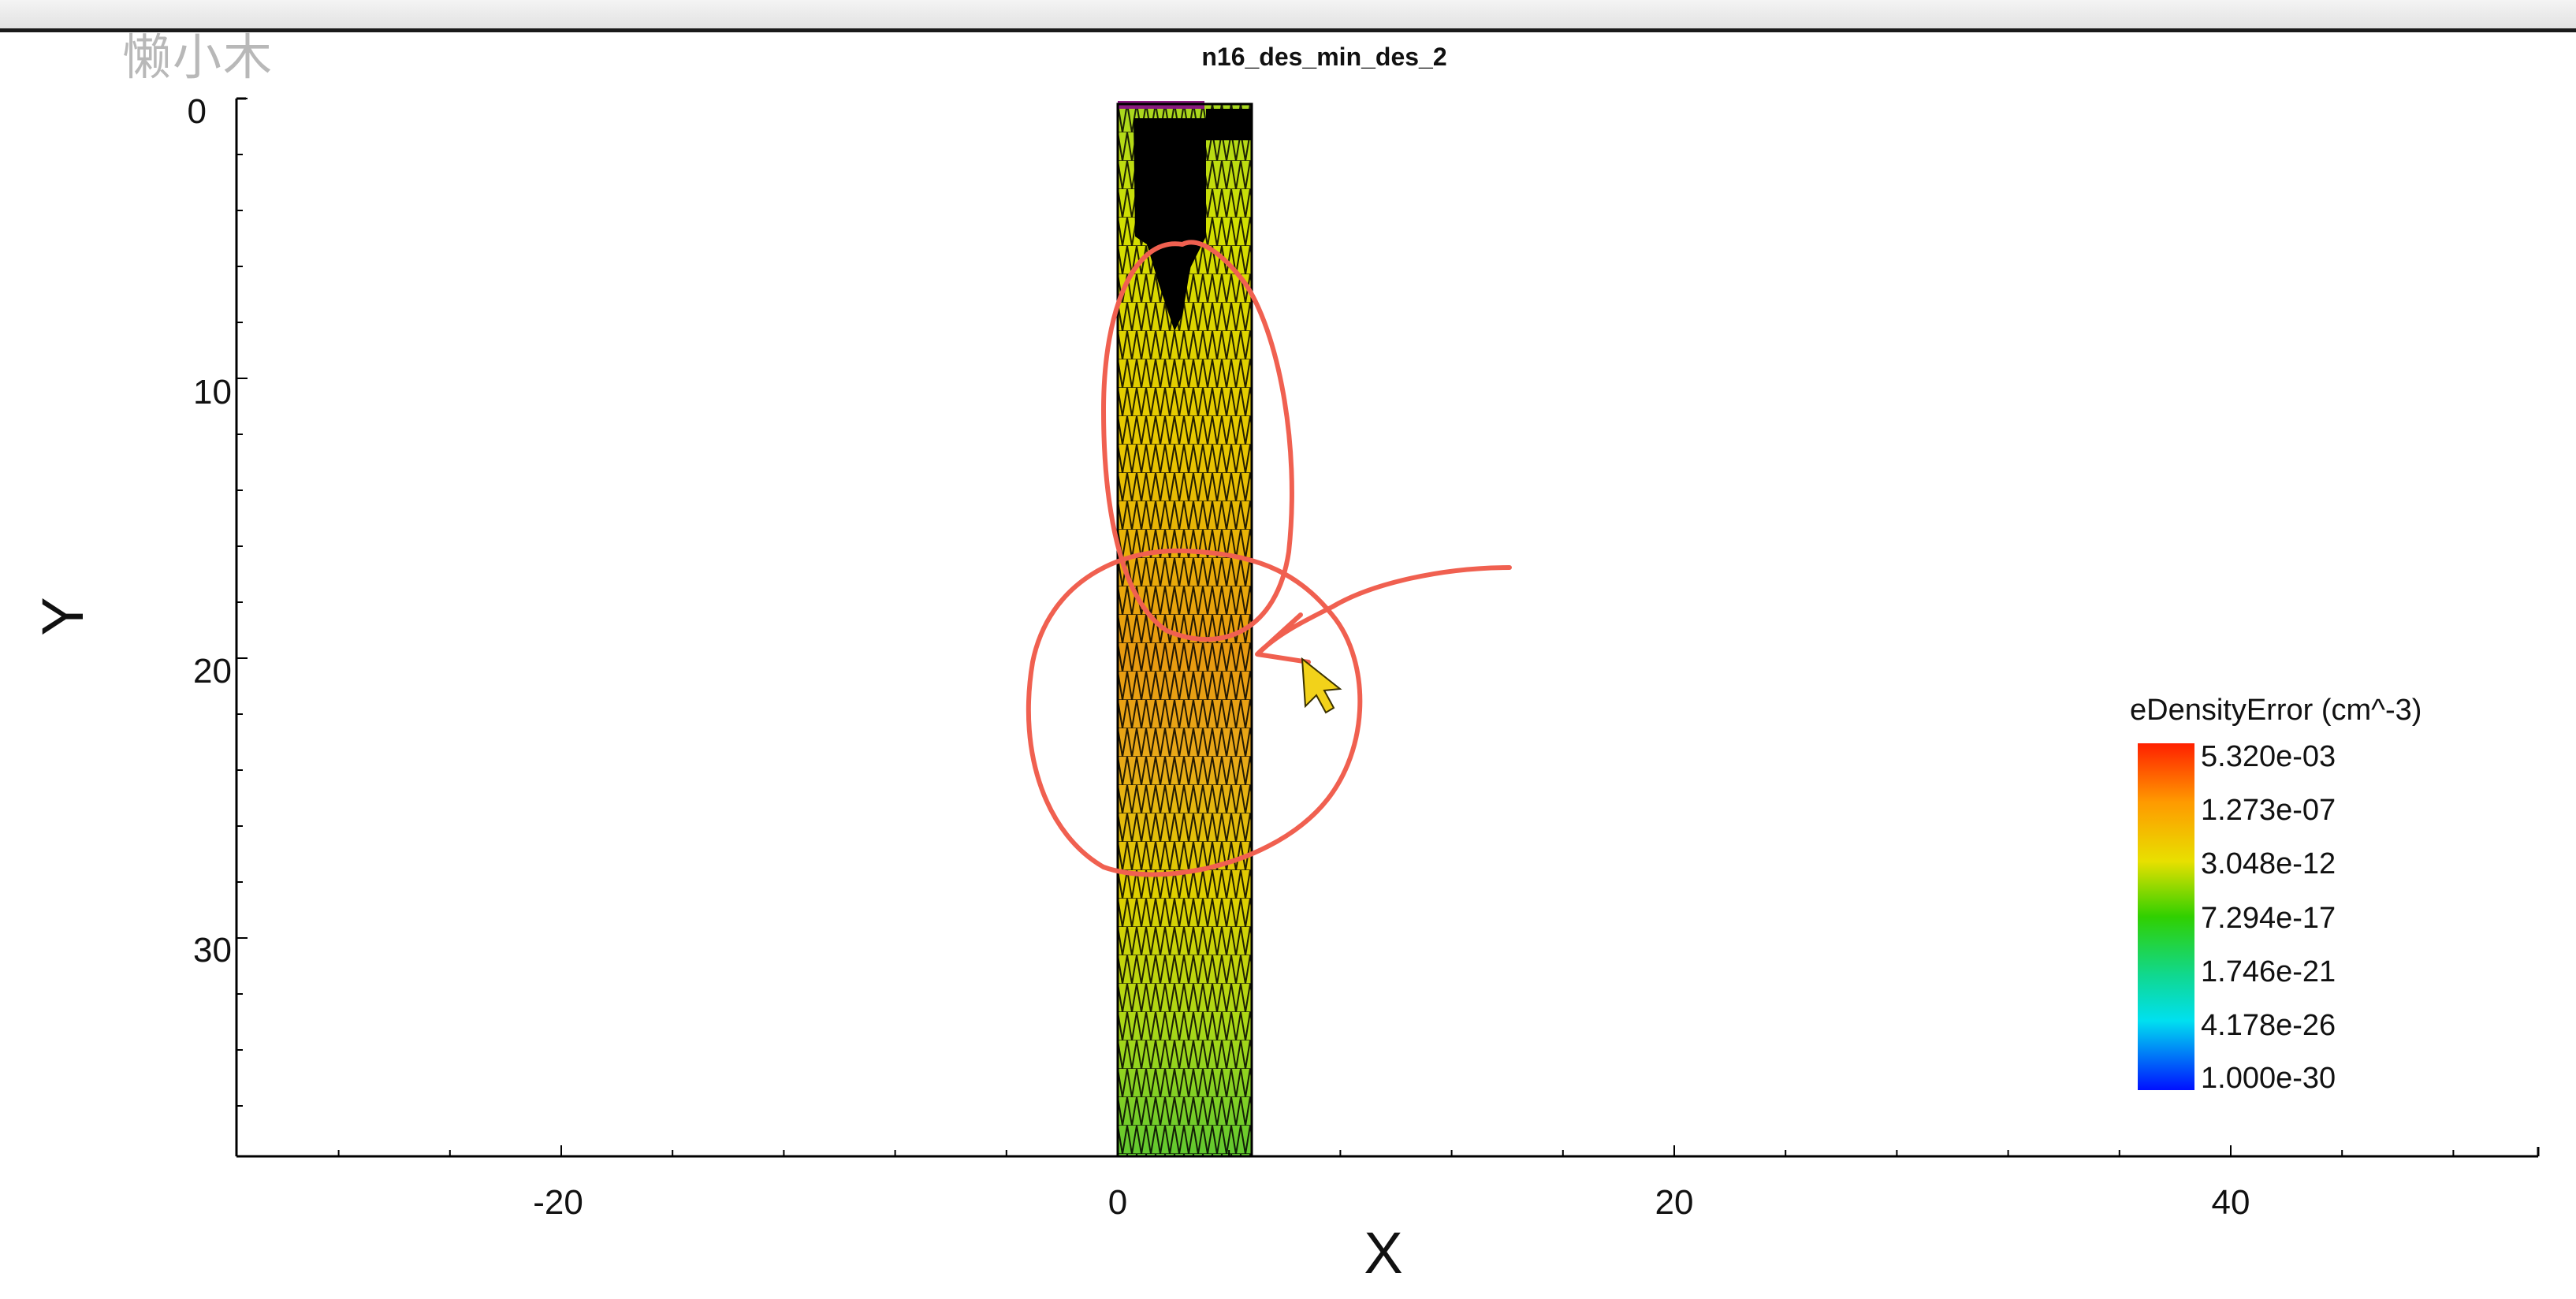  I want to click on x-tick-label: 40, so click(2231, 1202).